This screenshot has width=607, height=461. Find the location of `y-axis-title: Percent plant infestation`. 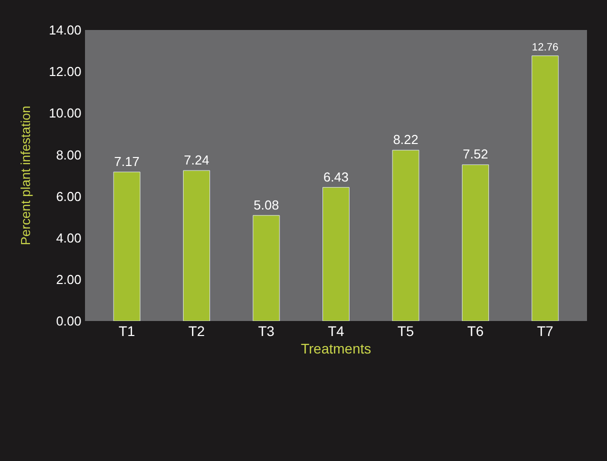

y-axis-title: Percent plant infestation is located at coordinates (25, 176).